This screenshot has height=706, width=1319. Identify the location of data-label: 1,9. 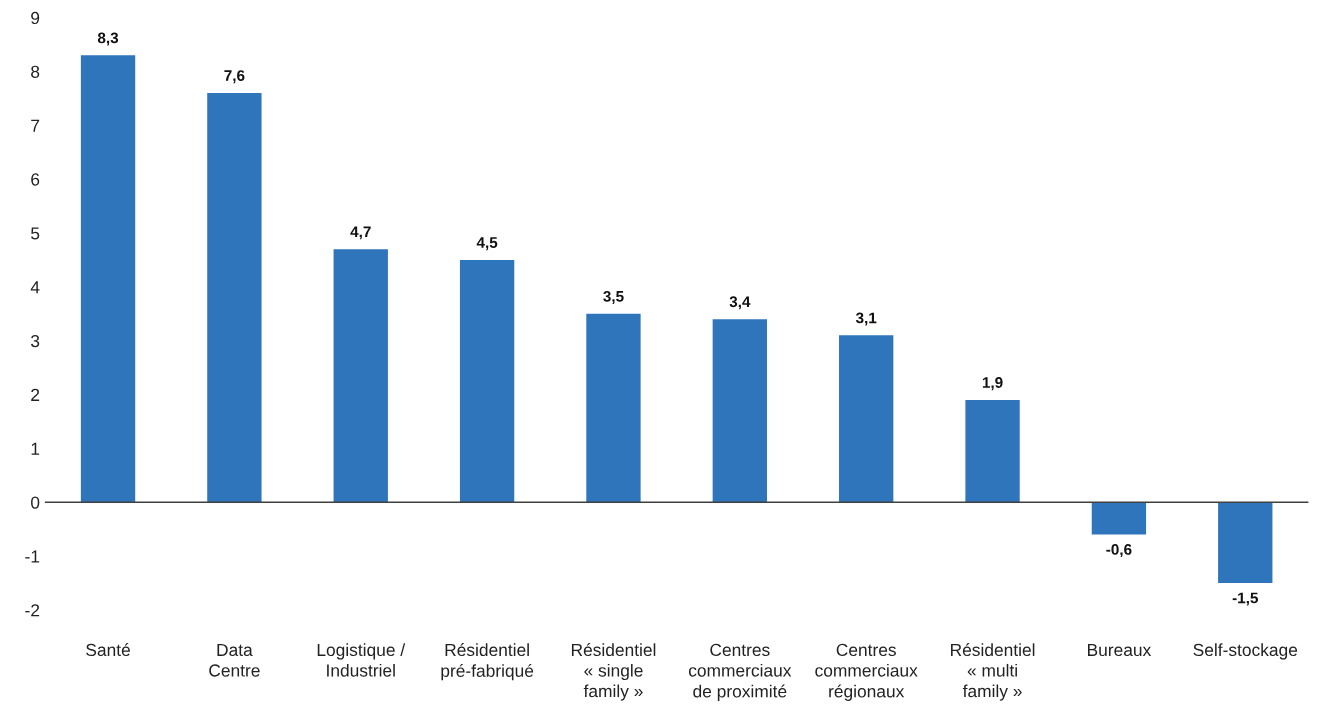
(992, 384).